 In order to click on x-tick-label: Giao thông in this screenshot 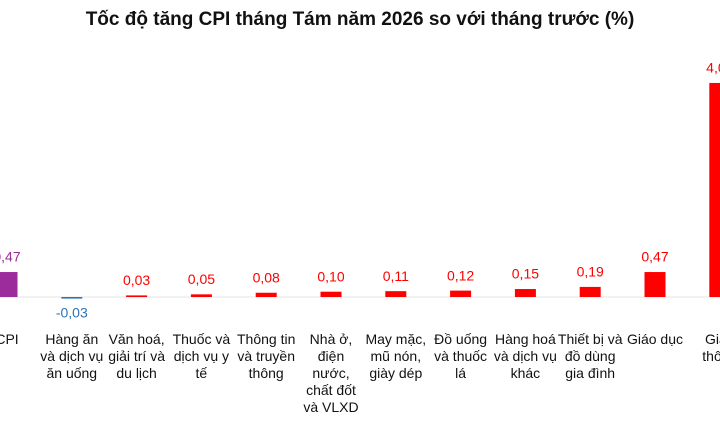, I will do `click(711, 347)`.